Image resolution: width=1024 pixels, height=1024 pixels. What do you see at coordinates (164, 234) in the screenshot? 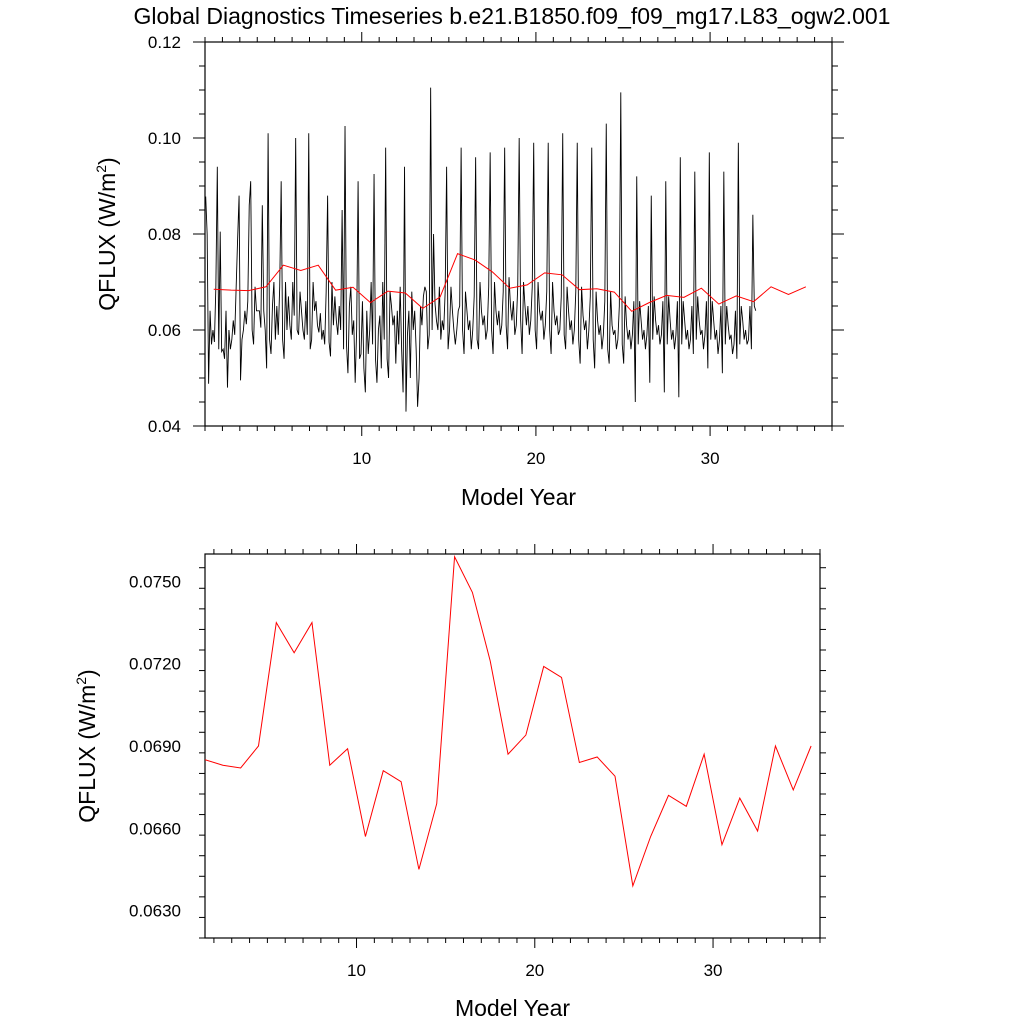
I see `top-y-tick-label: 0.08` at bounding box center [164, 234].